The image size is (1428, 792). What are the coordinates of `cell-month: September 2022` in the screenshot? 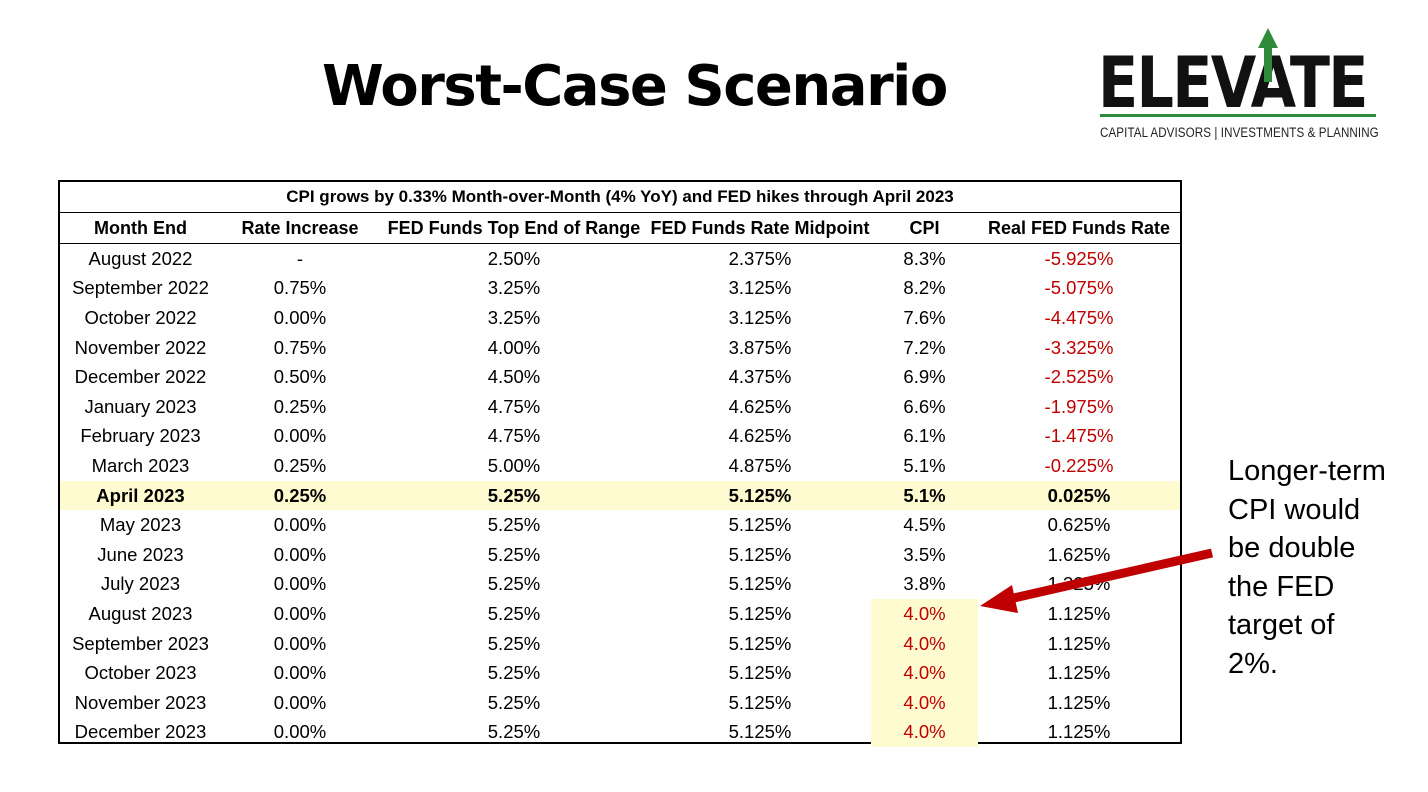 It's located at (140, 288).